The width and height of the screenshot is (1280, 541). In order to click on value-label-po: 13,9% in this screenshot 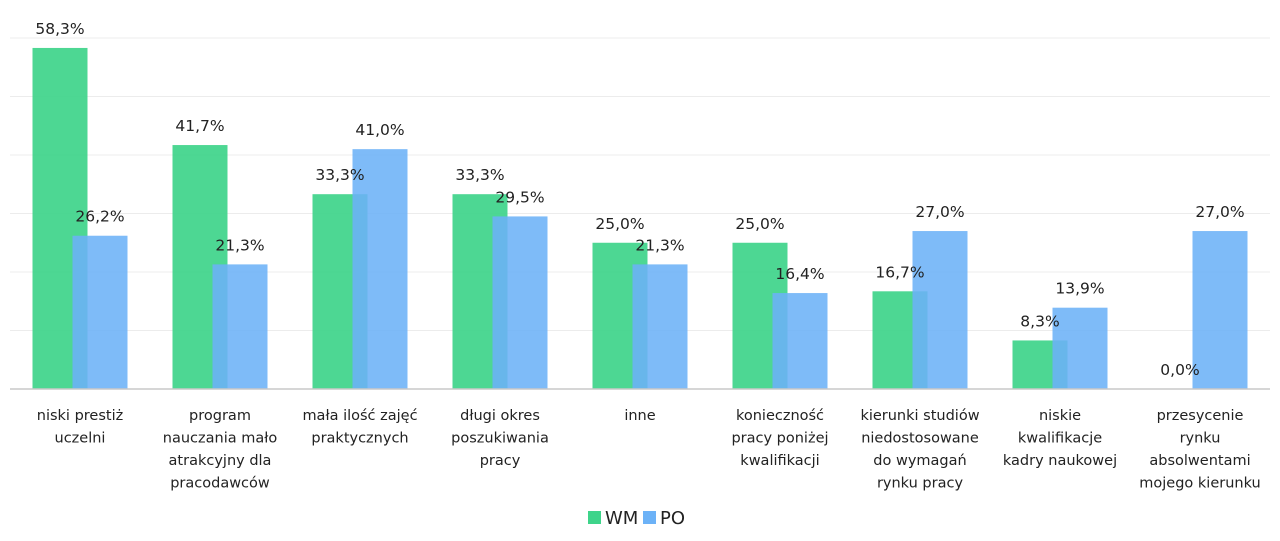, I will do `click(1079, 289)`.